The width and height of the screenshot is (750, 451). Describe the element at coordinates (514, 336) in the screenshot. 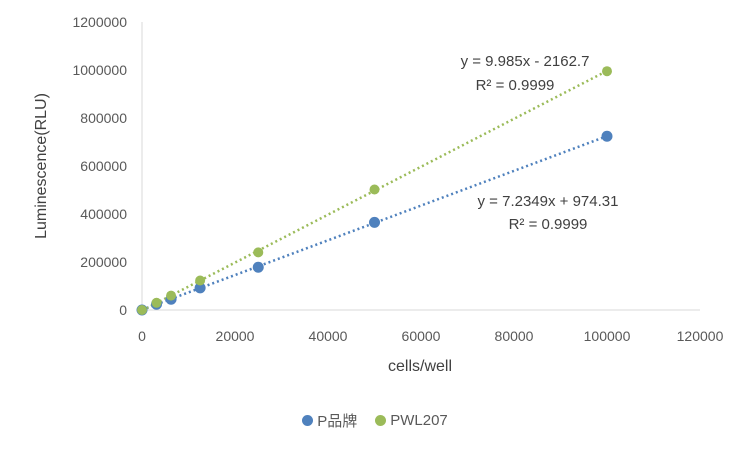

I see `x-tick-label: 80000` at that location.